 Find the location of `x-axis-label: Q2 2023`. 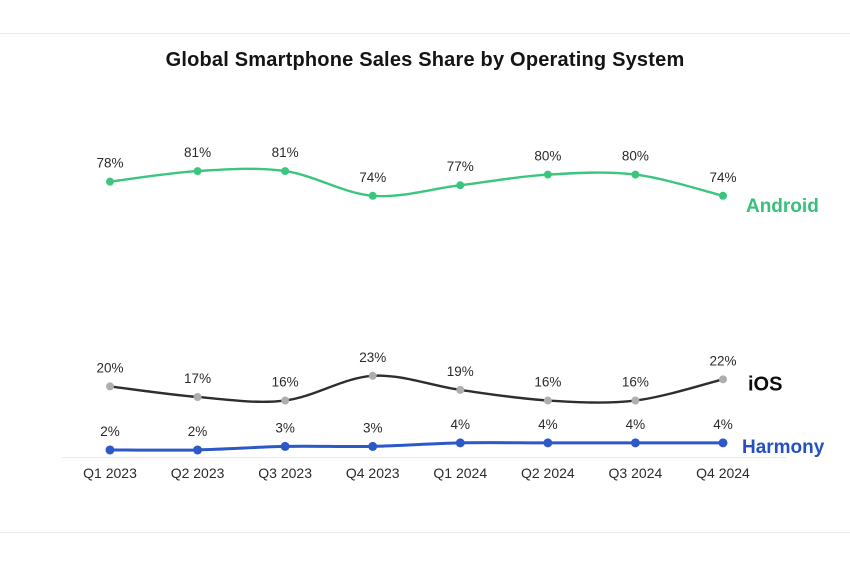

x-axis-label: Q2 2023 is located at coordinates (198, 473).